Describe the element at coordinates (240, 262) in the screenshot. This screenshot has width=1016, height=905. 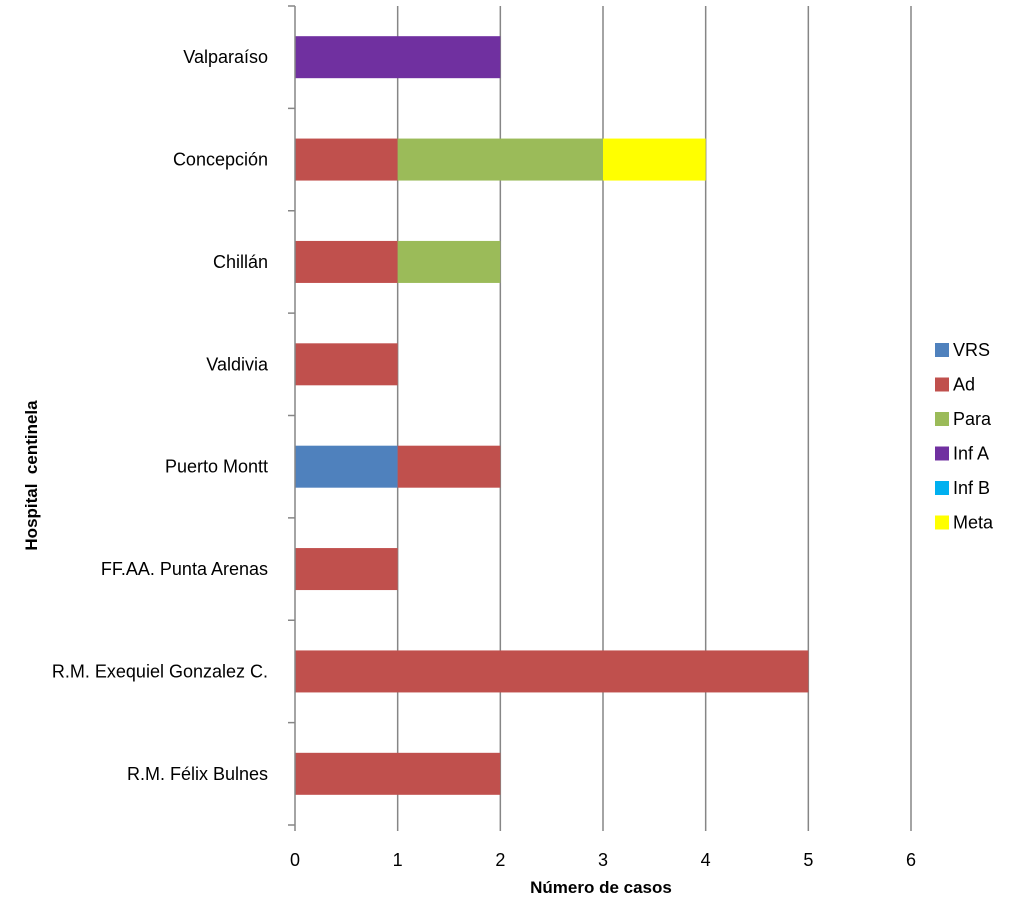
I see `y-category-label: Chillán` at that location.